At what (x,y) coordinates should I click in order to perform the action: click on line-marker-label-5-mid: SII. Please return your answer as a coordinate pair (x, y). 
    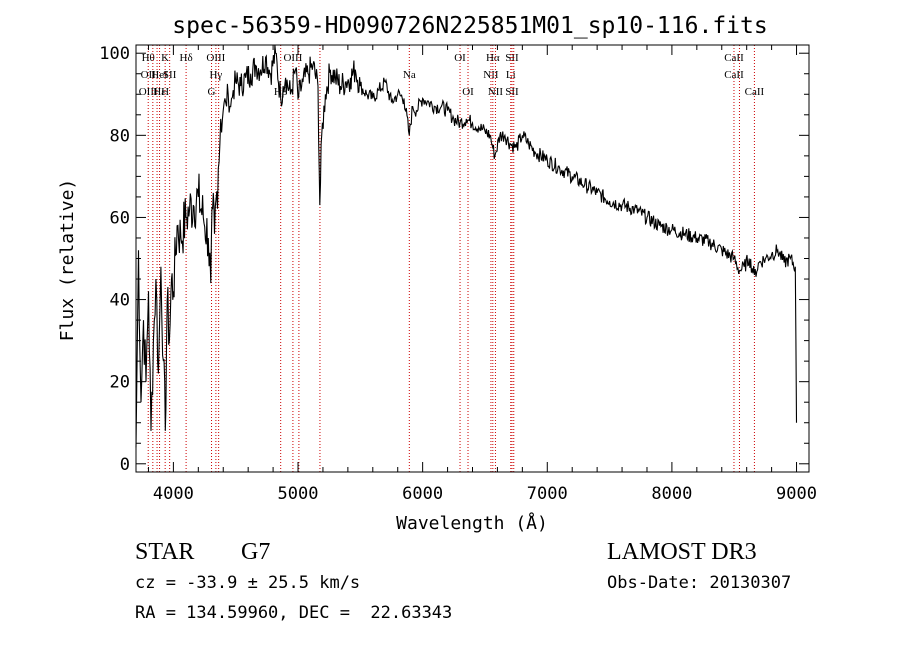
    Looking at the image, I should click on (170, 75).